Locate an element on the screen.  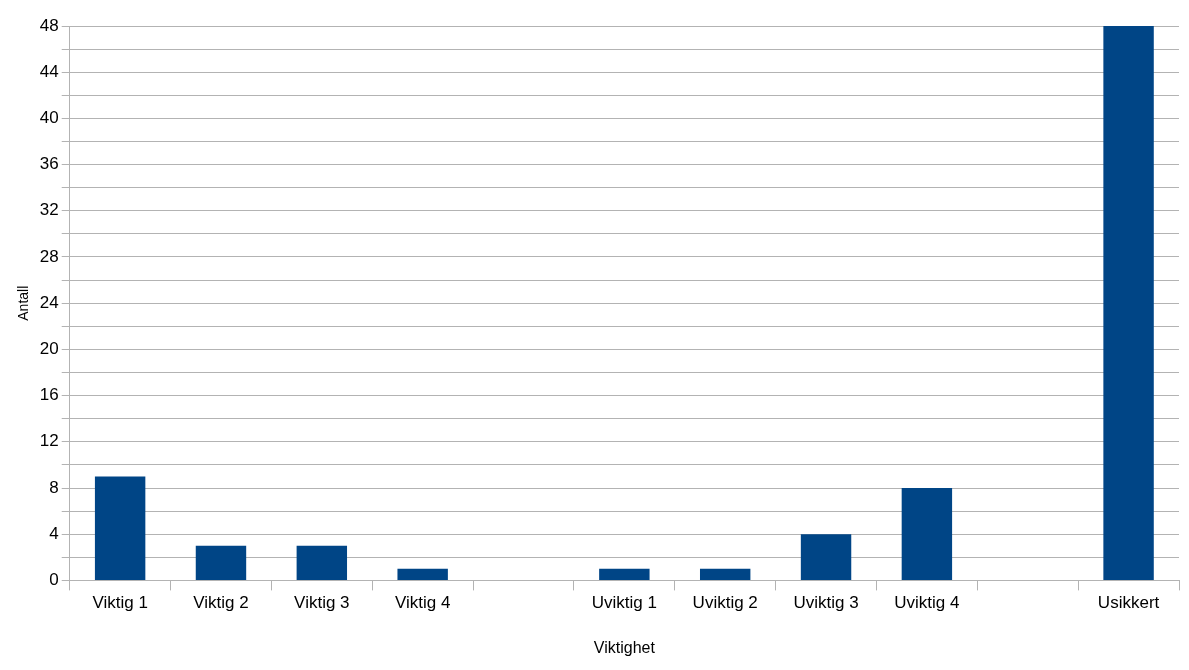
x-tick-label: Usikkert is located at coordinates (1128, 603).